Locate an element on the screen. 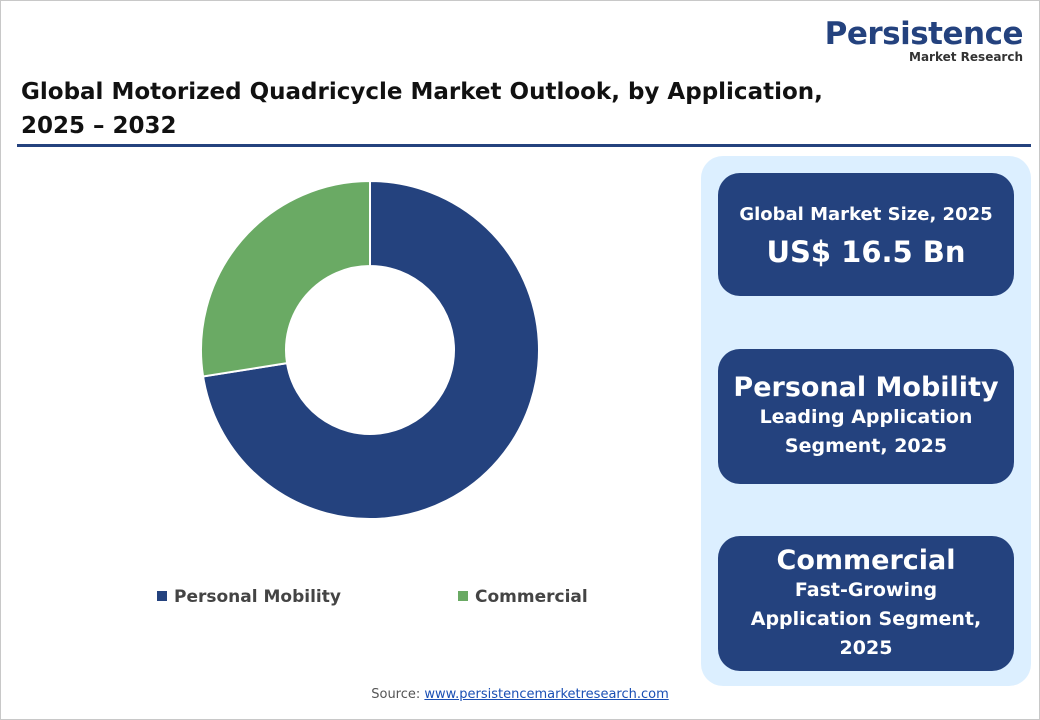 The height and width of the screenshot is (720, 1040). card-headline: US$ 16.5 Bn is located at coordinates (866, 252).